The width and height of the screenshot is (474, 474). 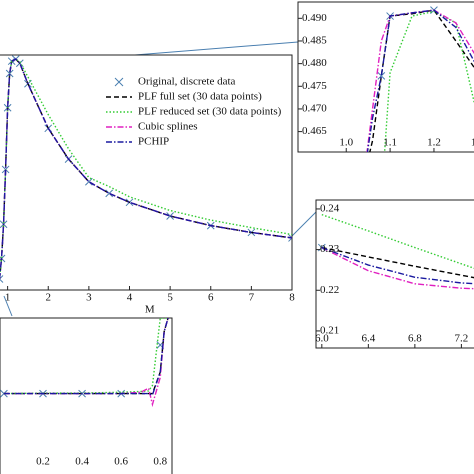 I want to click on legend-label: PLF reduced set (30 data points), so click(x=210, y=112).